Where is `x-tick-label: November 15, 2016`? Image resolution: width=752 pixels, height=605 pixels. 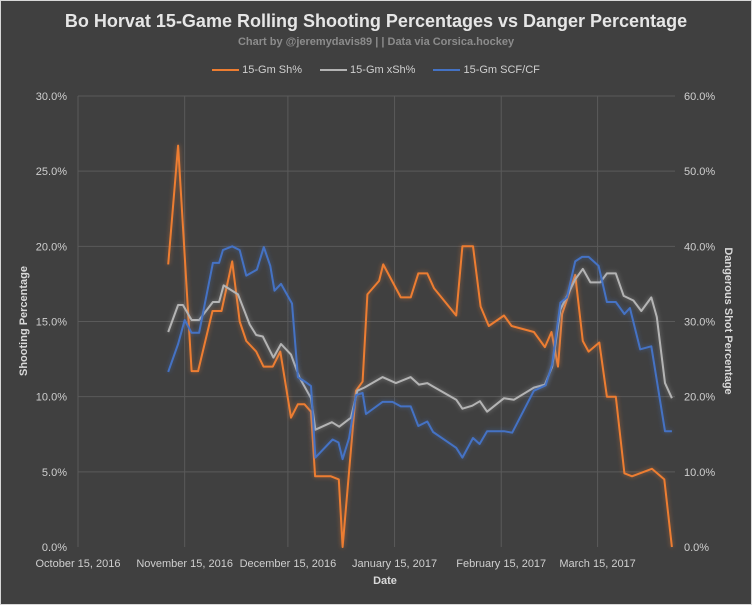 x-tick-label: November 15, 2016 is located at coordinates (184, 564).